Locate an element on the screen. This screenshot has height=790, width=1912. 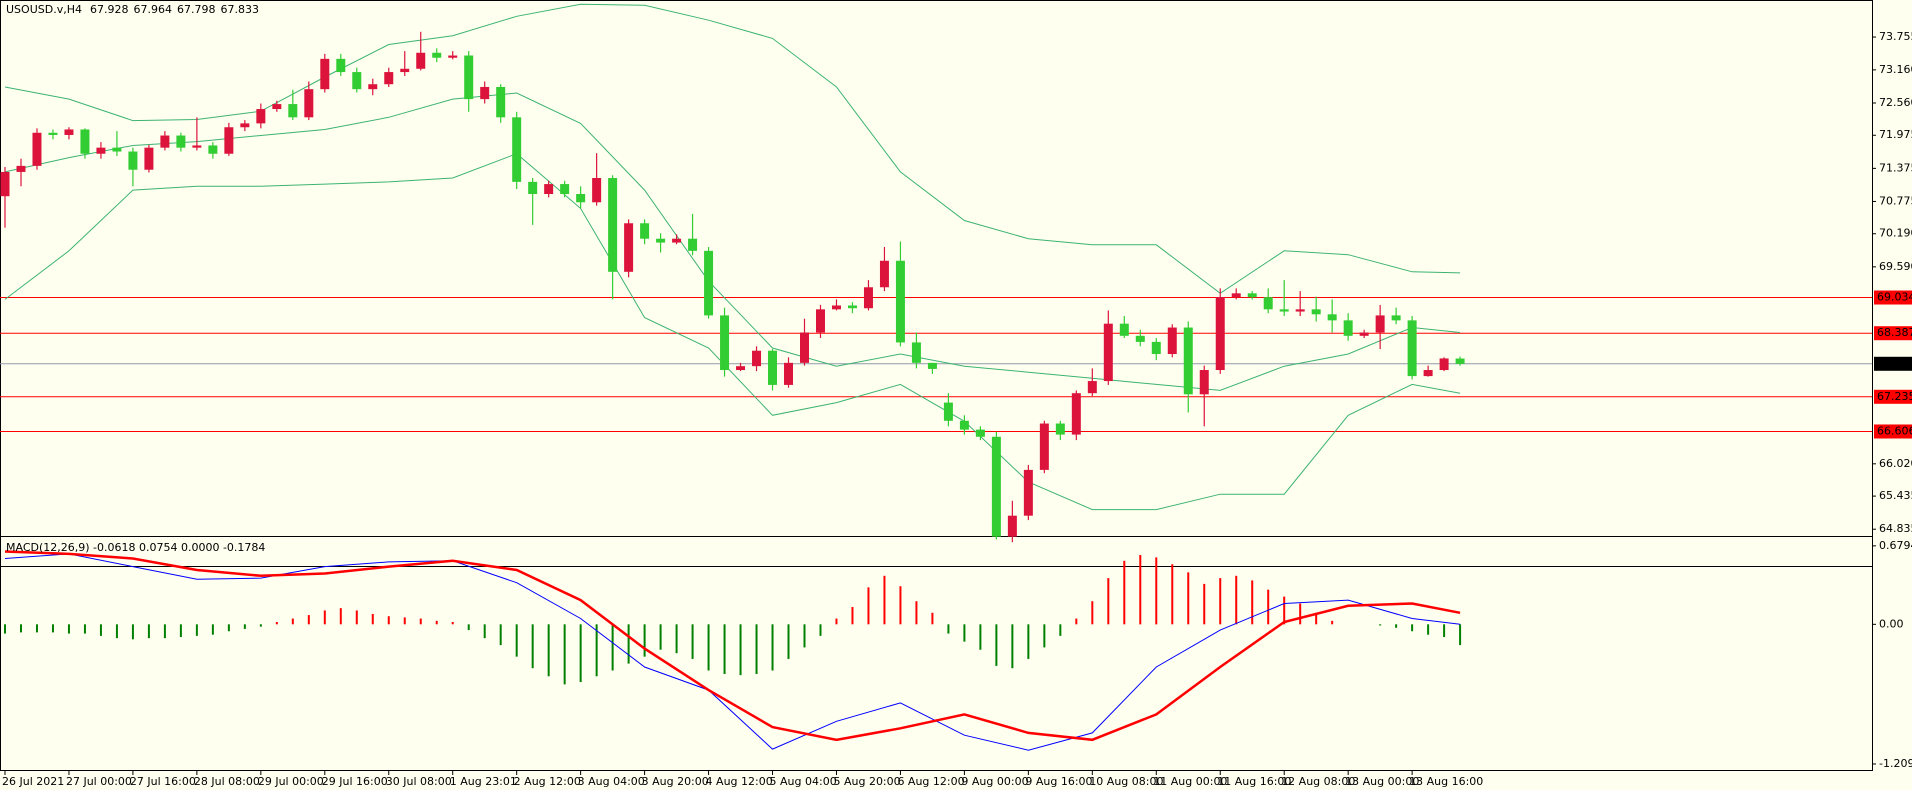
y-tick-label: 69.590 is located at coordinates (1895, 266).